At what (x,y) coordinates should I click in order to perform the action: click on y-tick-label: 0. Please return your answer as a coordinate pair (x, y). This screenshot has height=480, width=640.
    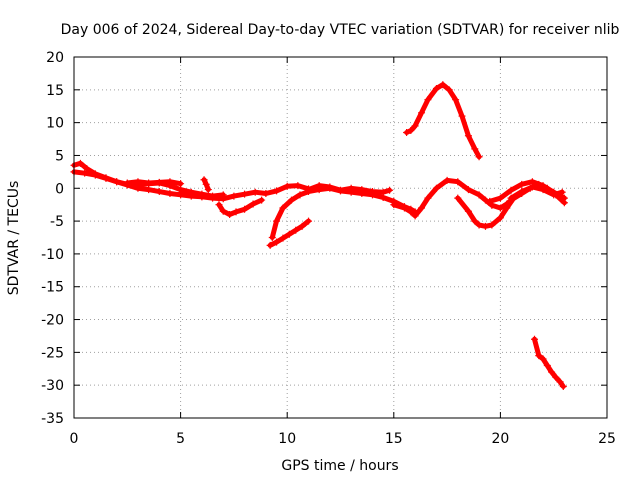
    Looking at the image, I should click on (59, 189).